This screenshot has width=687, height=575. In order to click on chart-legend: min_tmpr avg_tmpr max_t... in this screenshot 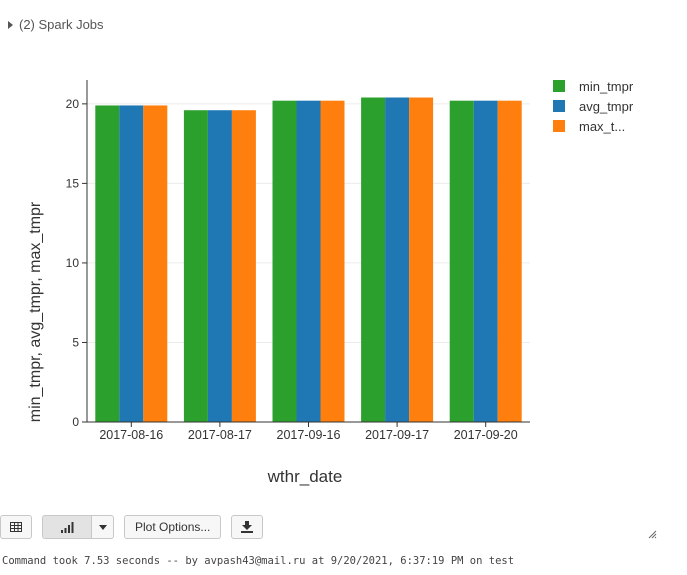, I will do `click(593, 106)`.